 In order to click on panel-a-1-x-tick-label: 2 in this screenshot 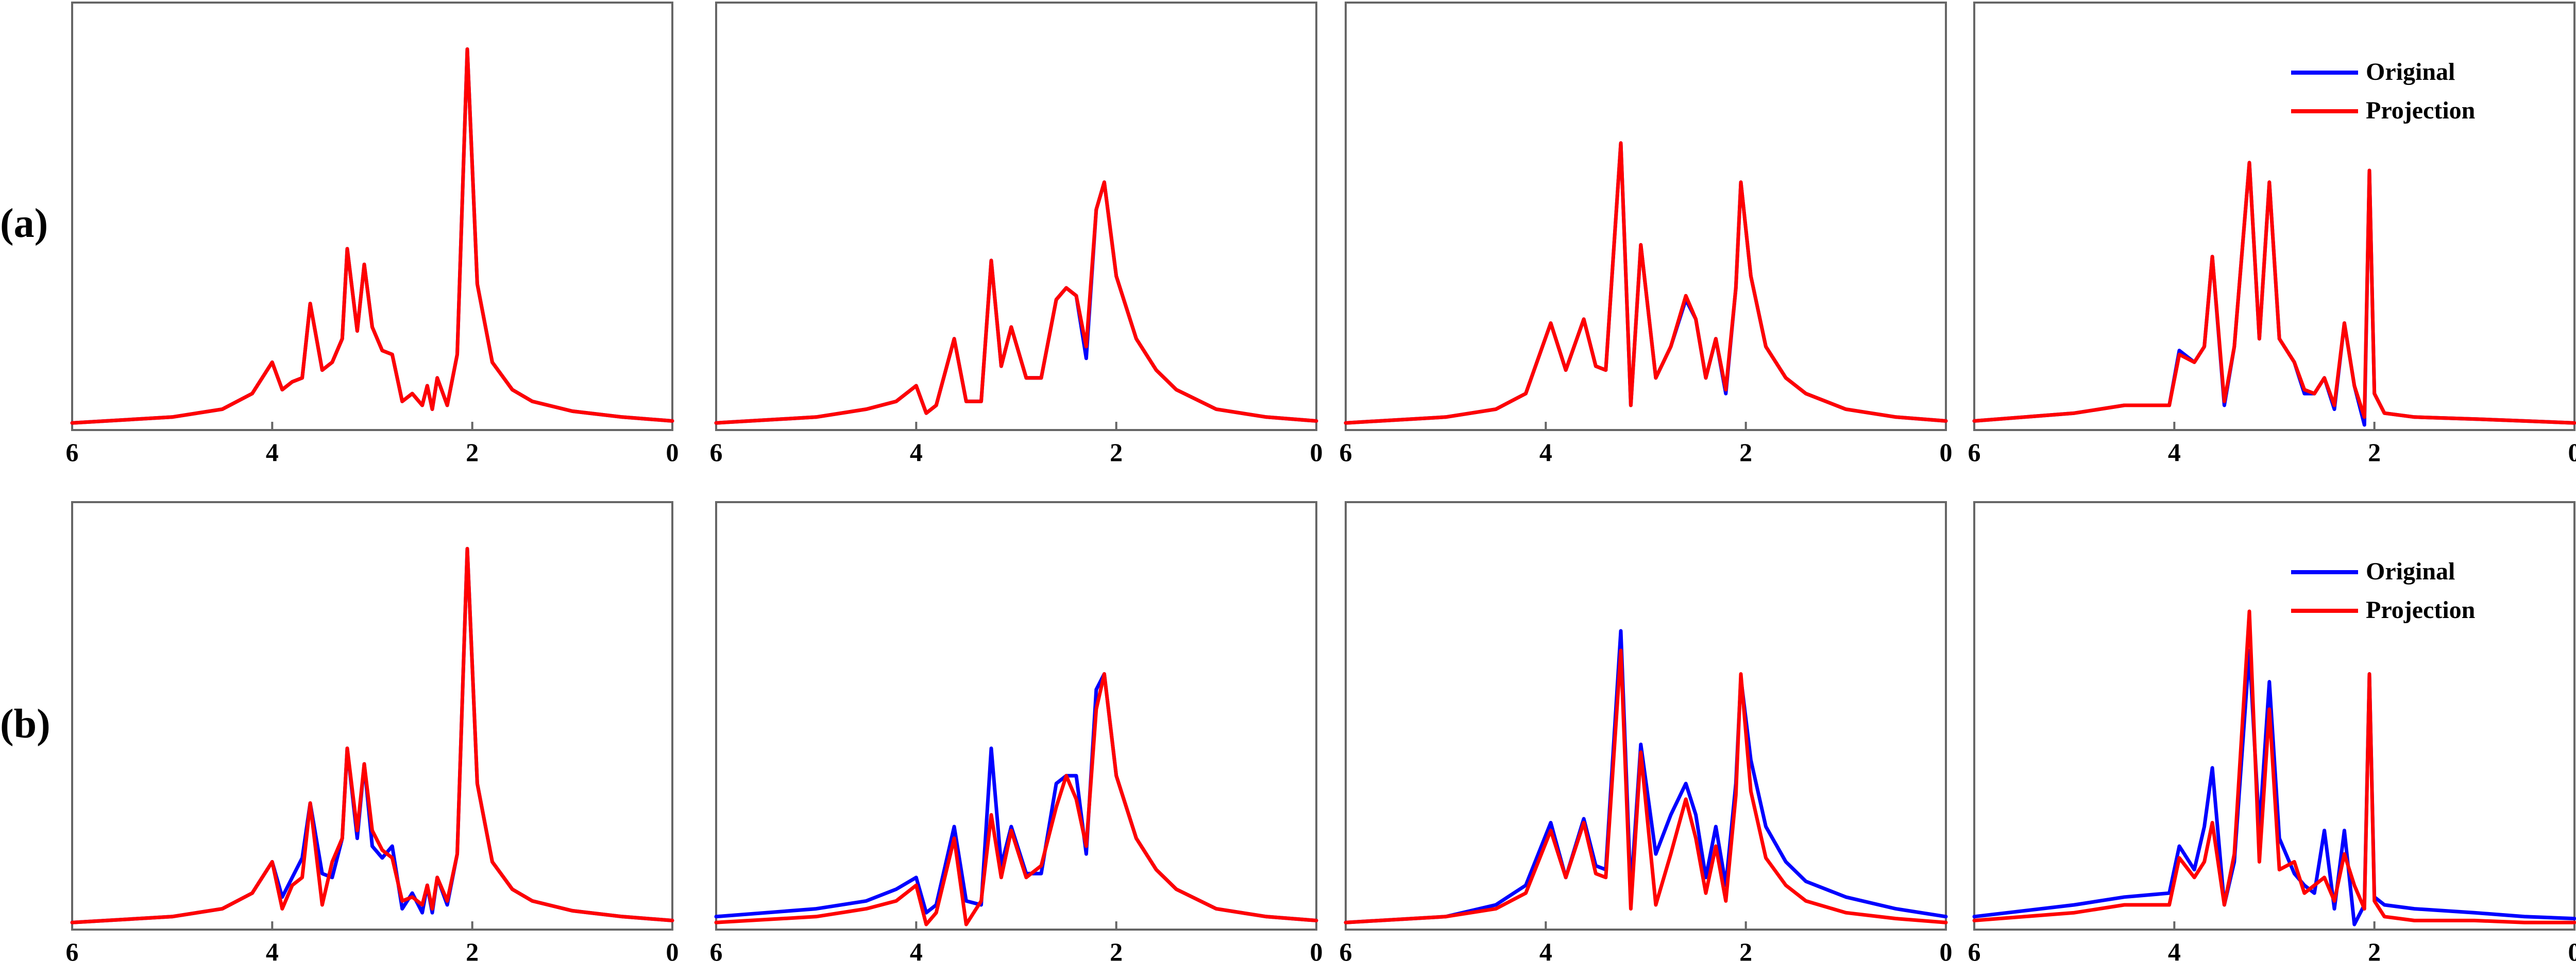, I will do `click(472, 452)`.